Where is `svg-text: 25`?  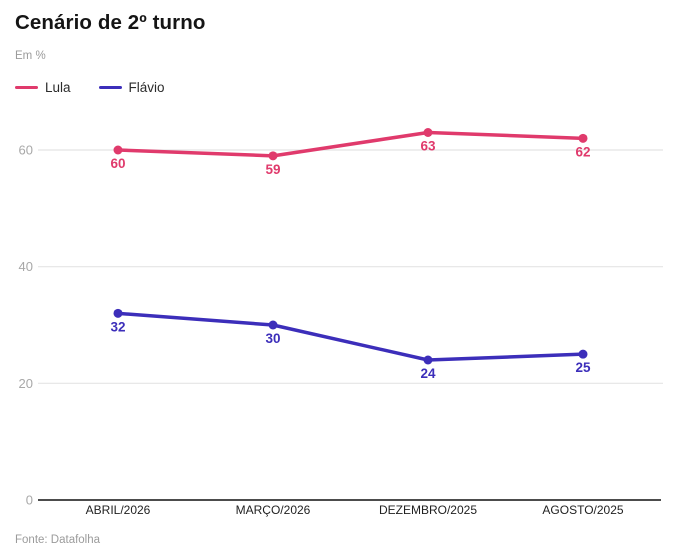 svg-text: 25 is located at coordinates (583, 367).